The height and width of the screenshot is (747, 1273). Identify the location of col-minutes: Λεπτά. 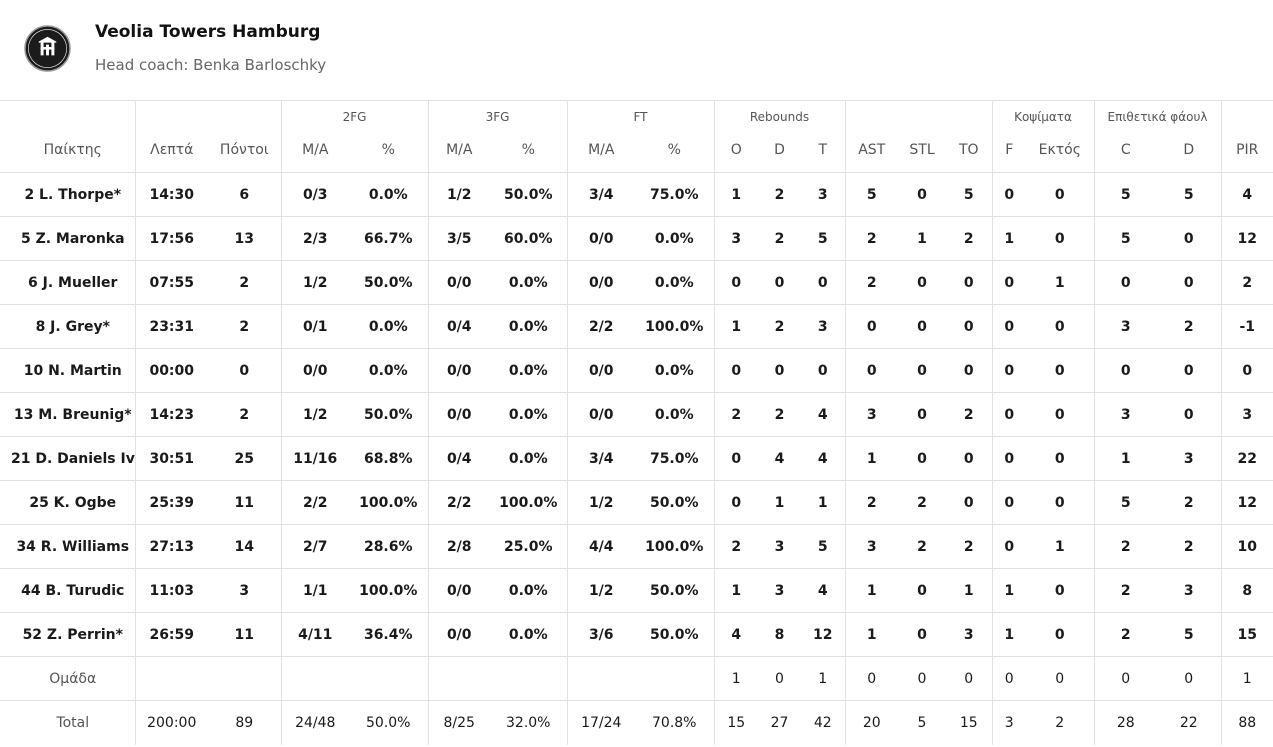
(171, 153).